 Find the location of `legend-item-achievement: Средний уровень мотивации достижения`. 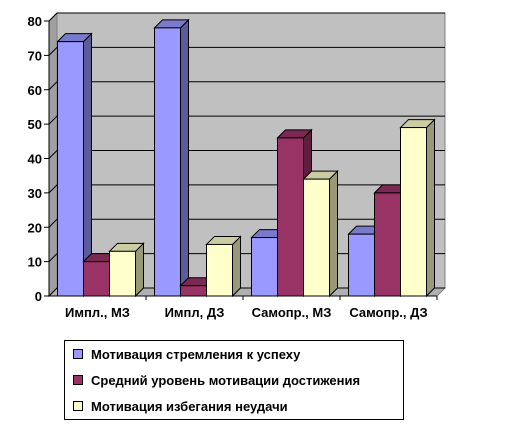

legend-item-achievement: Средний уровень мотивации достижения is located at coordinates (216, 380).